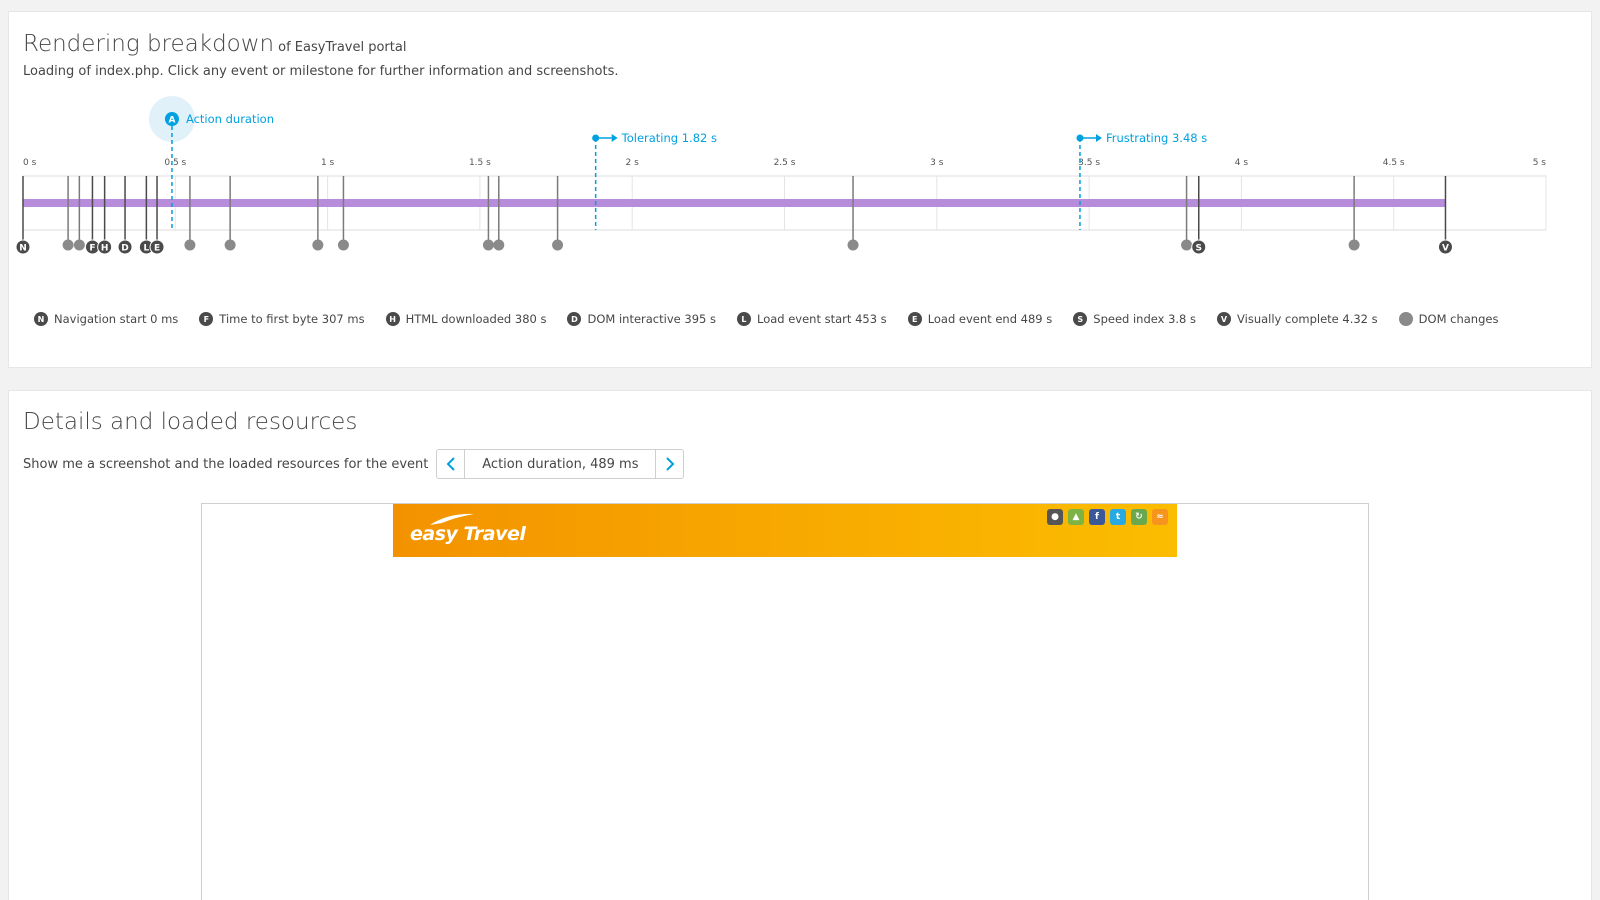  Describe the element at coordinates (734, 203) in the screenshot. I see `rendering-duration-bar` at that location.